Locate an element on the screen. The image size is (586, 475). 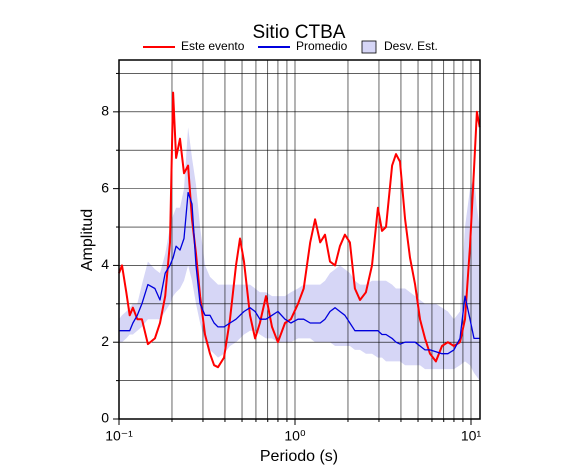
y-tick-label: 2 is located at coordinates (105, 341).